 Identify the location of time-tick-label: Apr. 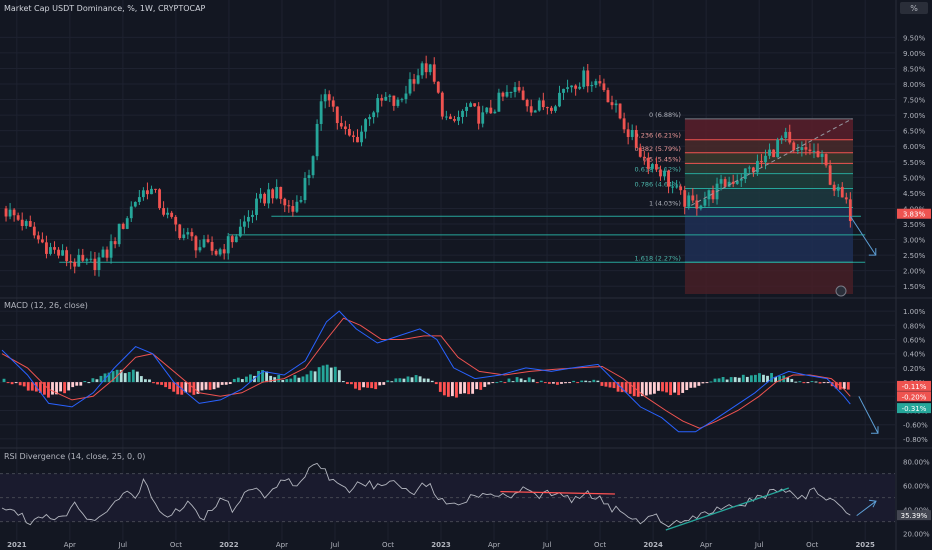
(282, 545).